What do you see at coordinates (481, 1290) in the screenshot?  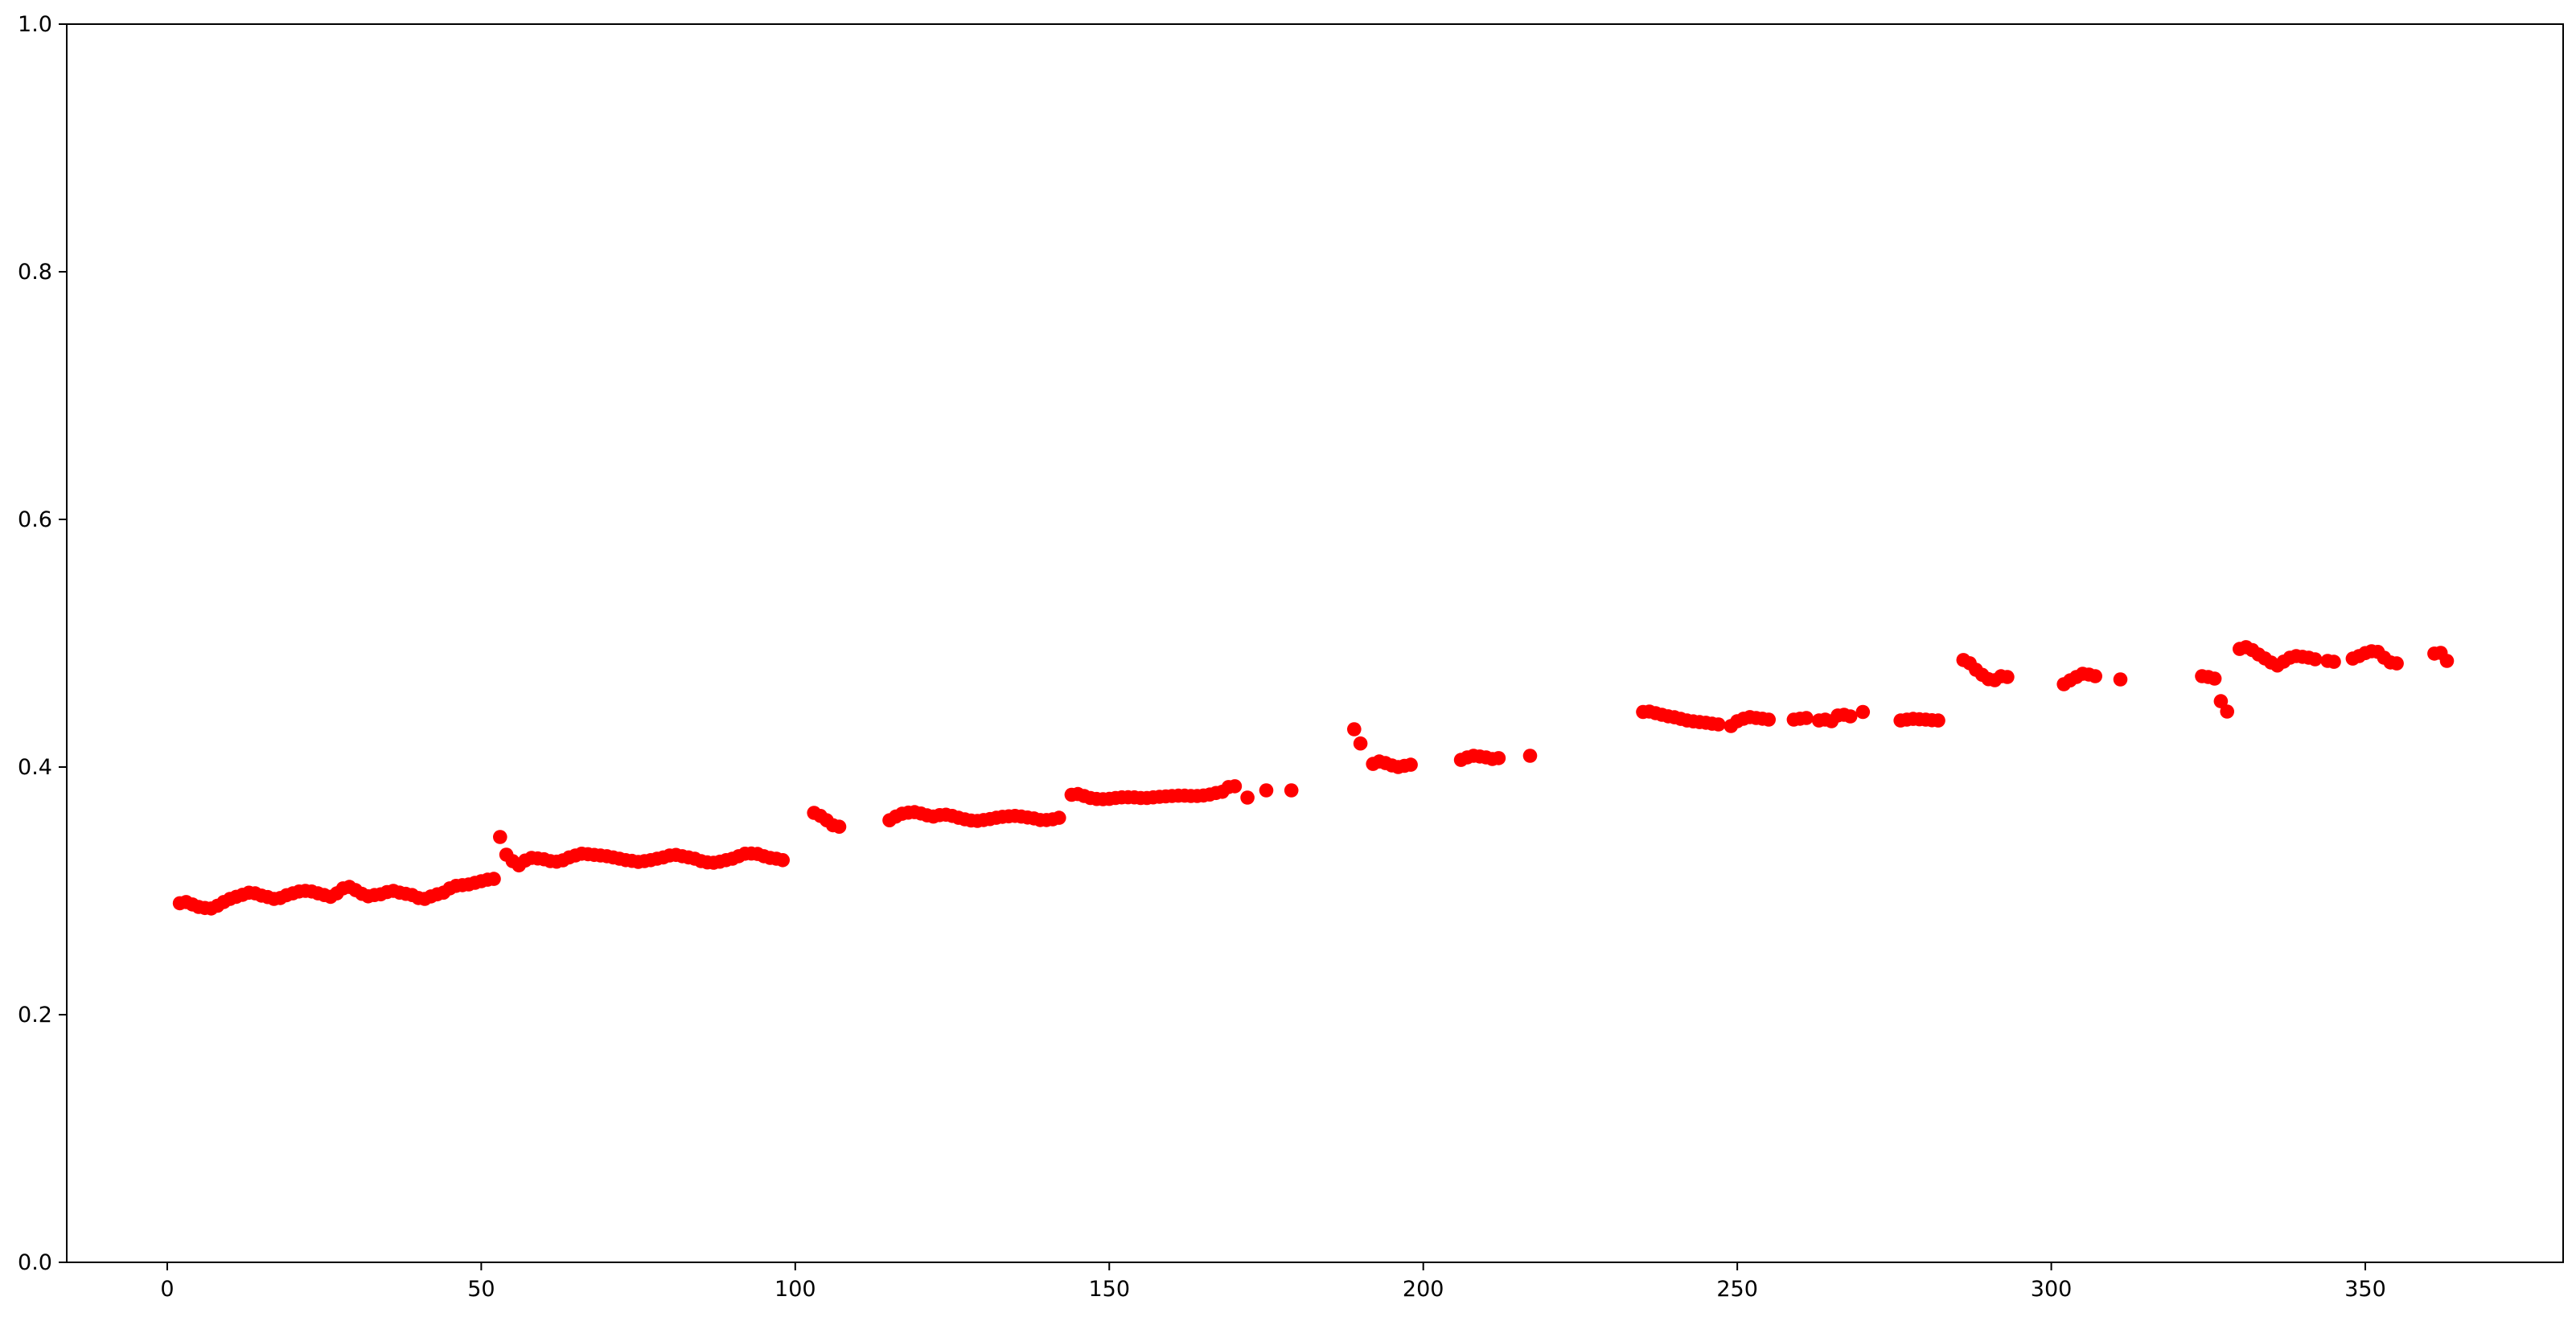 I see `x-tick-label: 50` at bounding box center [481, 1290].